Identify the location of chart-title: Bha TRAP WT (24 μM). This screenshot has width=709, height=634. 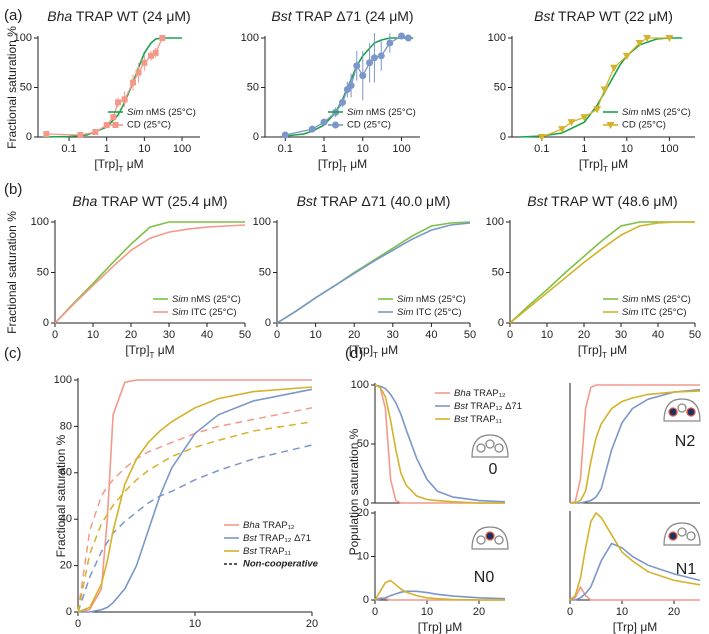
(118, 16).